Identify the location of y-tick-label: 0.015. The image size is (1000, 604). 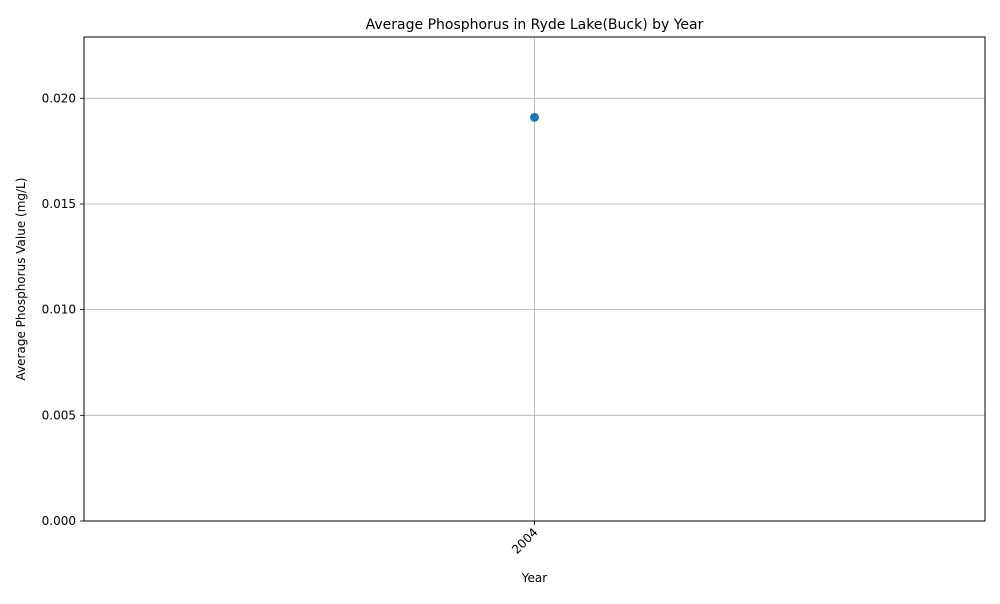
(59, 204).